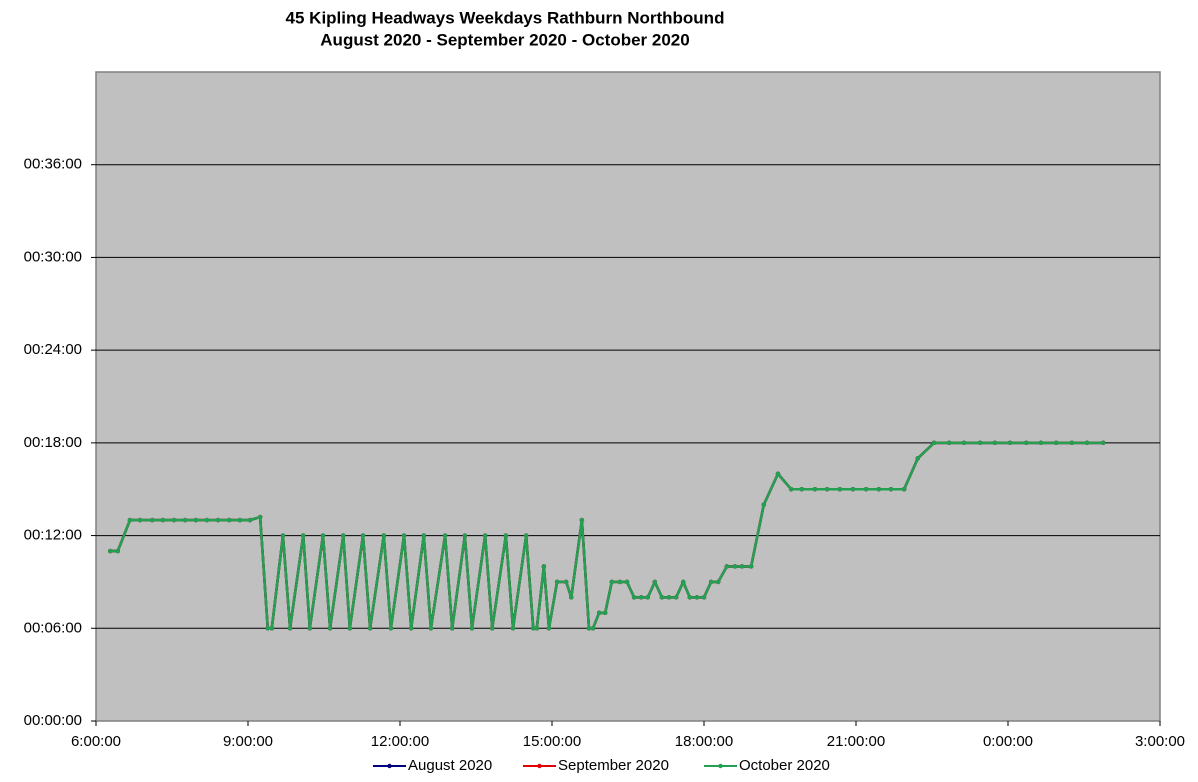 The width and height of the screenshot is (1198, 782). What do you see at coordinates (53, 256) in the screenshot?
I see `y-tick-label: 00:30:00` at bounding box center [53, 256].